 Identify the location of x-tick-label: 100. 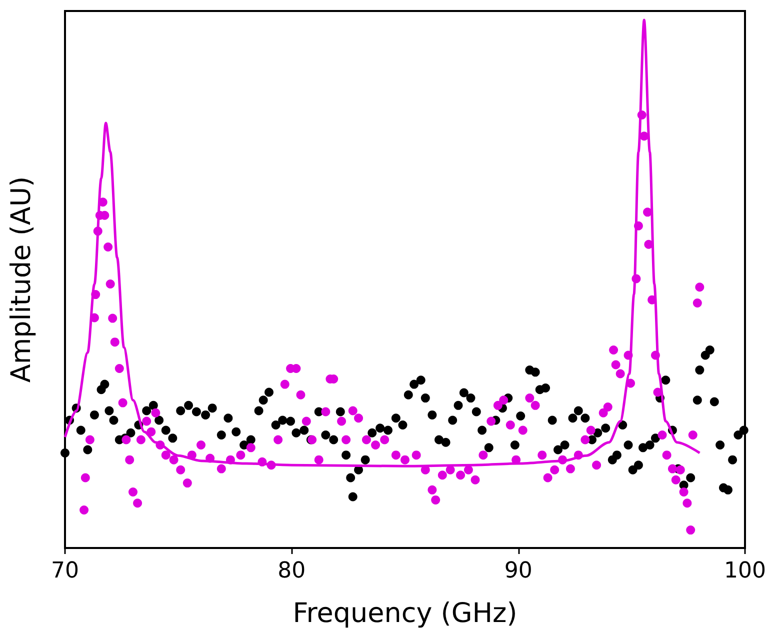
(745, 571).